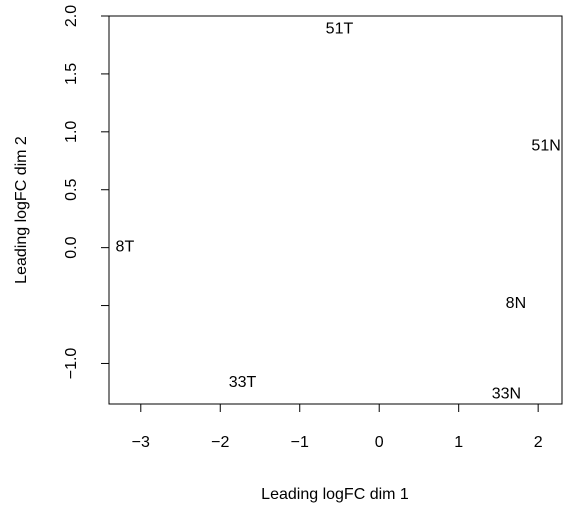 Image resolution: width=577 pixels, height=508 pixels. What do you see at coordinates (243, 382) in the screenshot?
I see `point-label: 33T` at bounding box center [243, 382].